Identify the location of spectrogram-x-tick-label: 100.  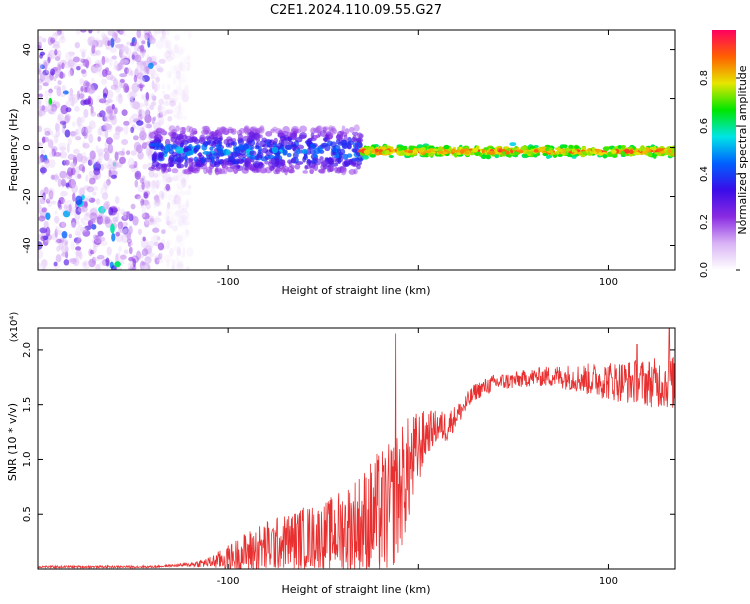
(608, 282).